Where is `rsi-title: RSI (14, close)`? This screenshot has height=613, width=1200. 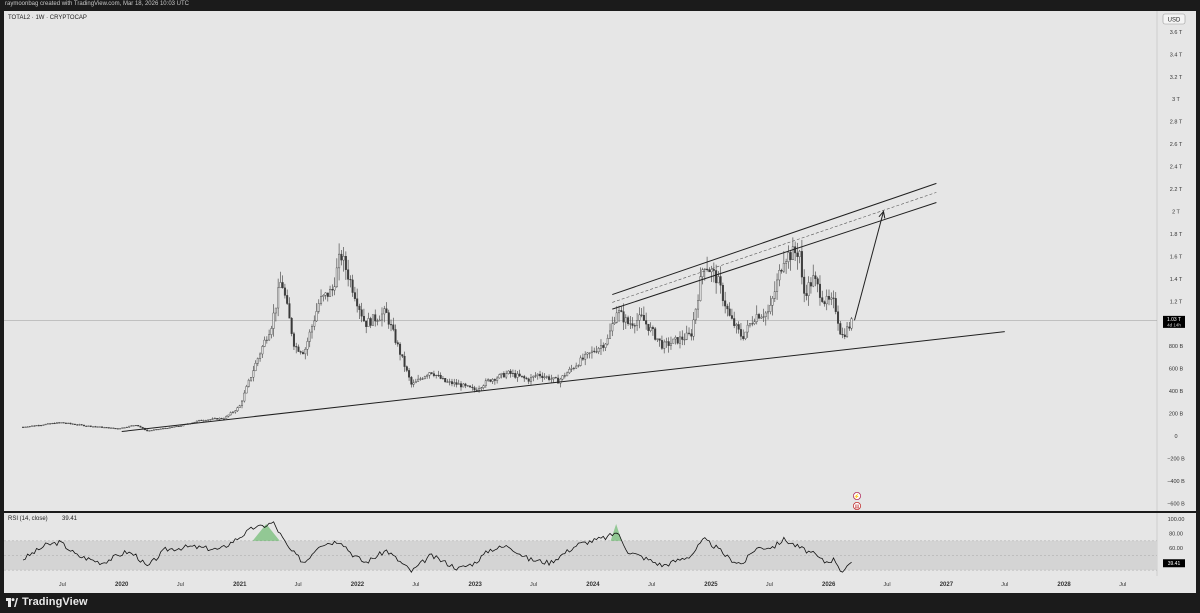 rsi-title: RSI (14, close) is located at coordinates (28, 519).